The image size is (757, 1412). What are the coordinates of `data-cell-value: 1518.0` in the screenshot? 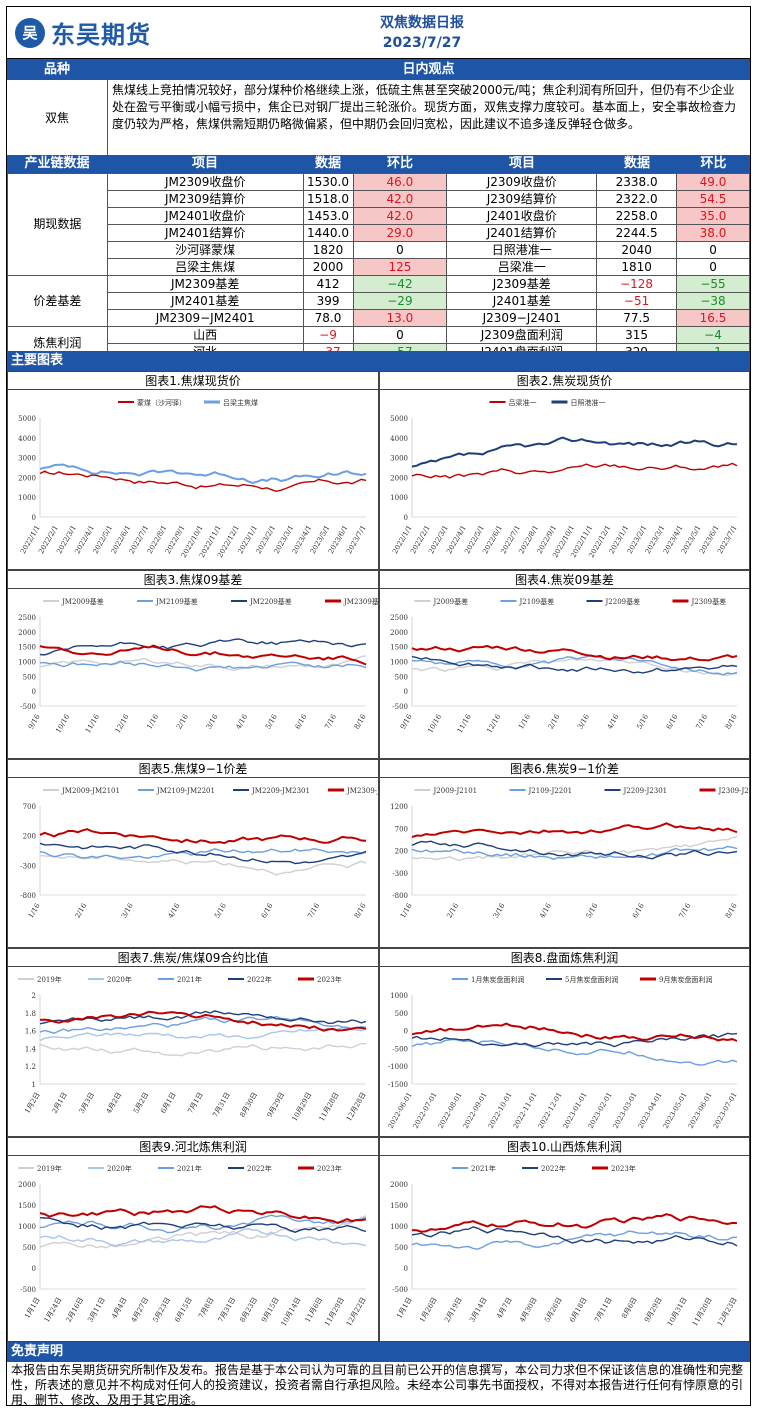 It's located at (328, 199).